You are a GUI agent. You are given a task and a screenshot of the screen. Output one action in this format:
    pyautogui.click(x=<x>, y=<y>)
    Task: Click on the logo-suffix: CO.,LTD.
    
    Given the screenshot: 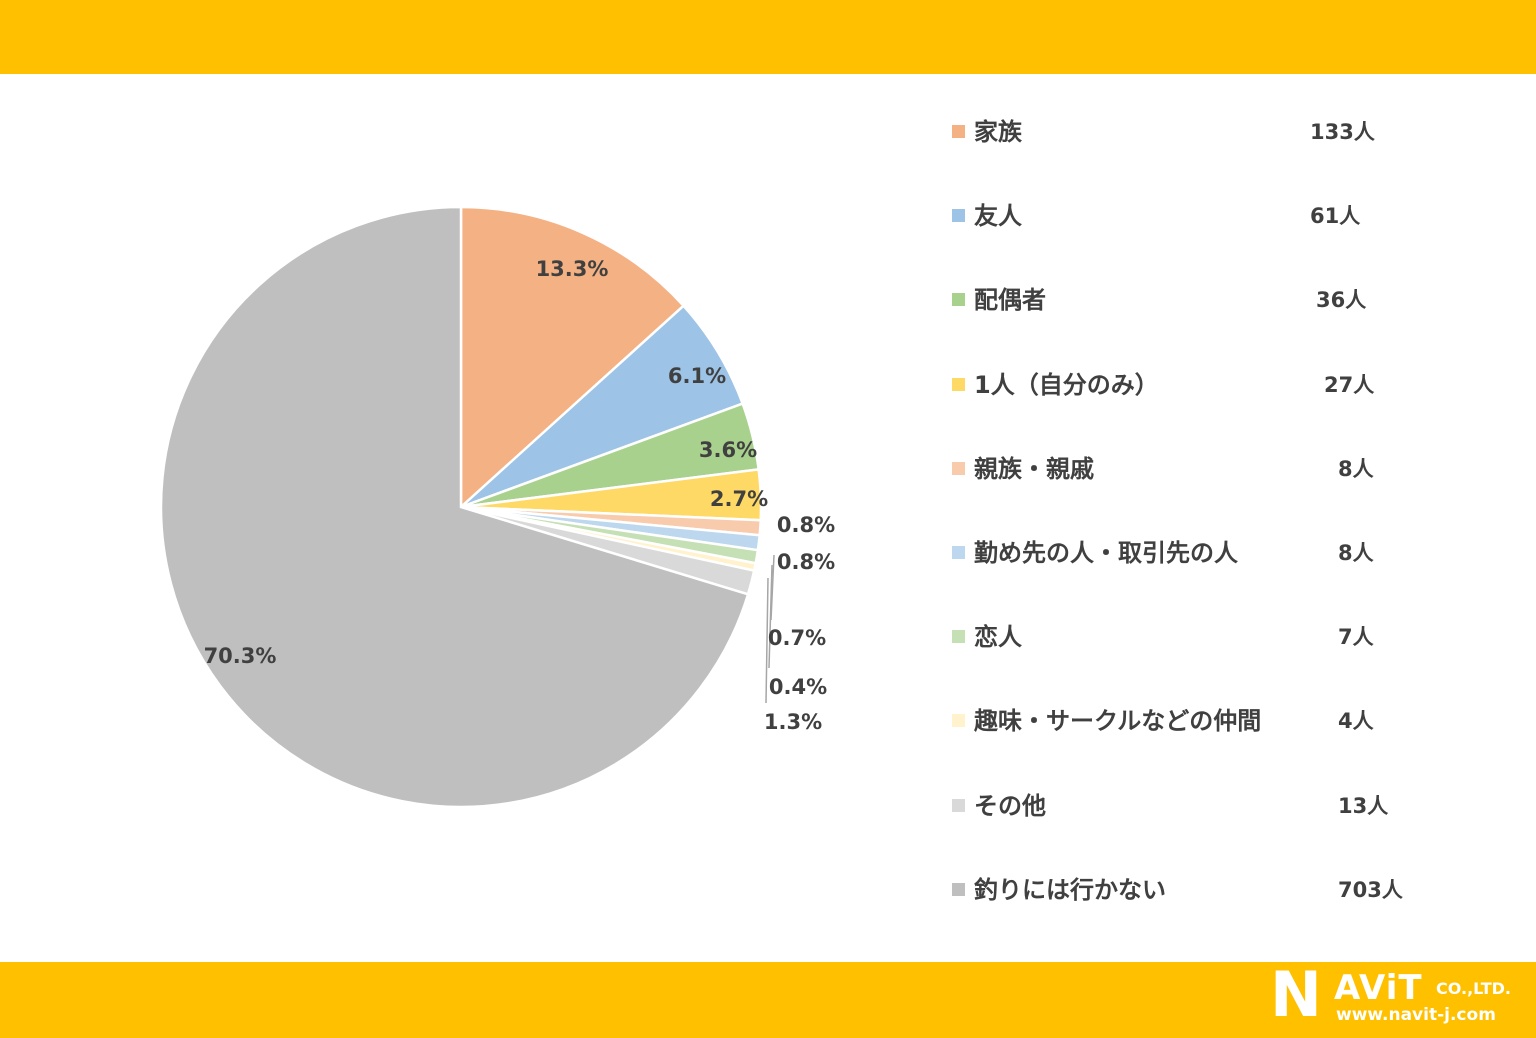 What is the action you would take?
    pyautogui.click(x=1473, y=988)
    